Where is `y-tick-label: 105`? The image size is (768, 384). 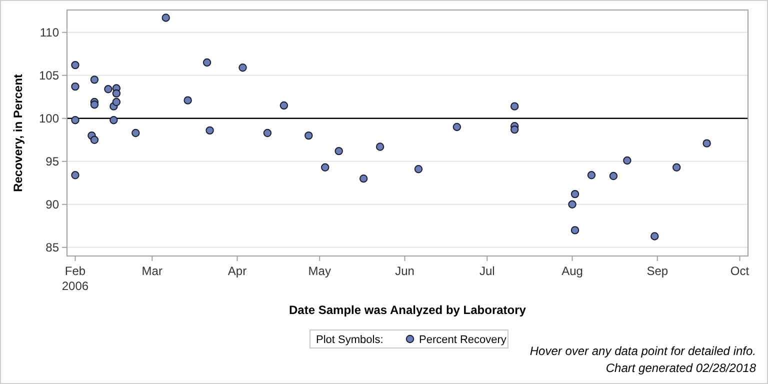
y-tick-label: 105 is located at coordinates (49, 75).